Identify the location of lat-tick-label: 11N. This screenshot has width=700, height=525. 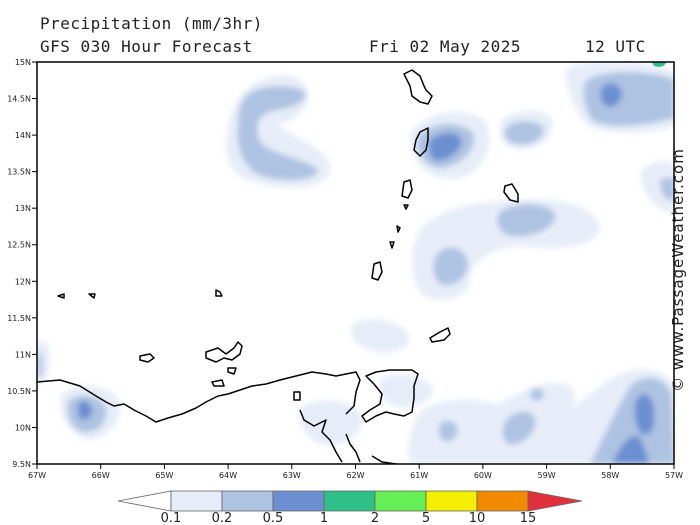
(23, 354).